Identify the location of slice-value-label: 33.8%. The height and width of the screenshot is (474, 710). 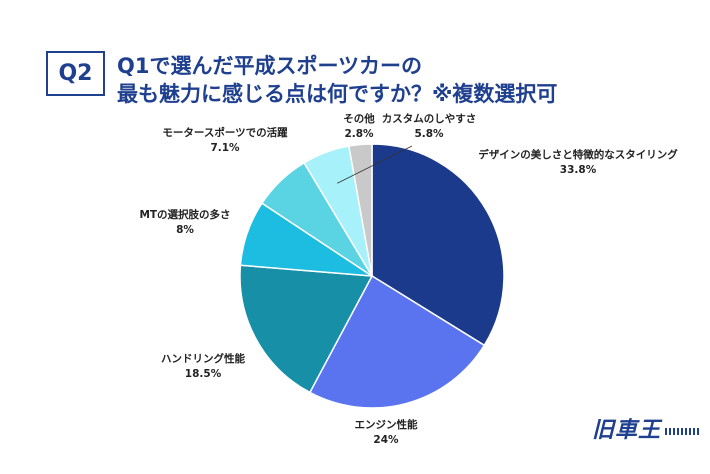
(578, 170).